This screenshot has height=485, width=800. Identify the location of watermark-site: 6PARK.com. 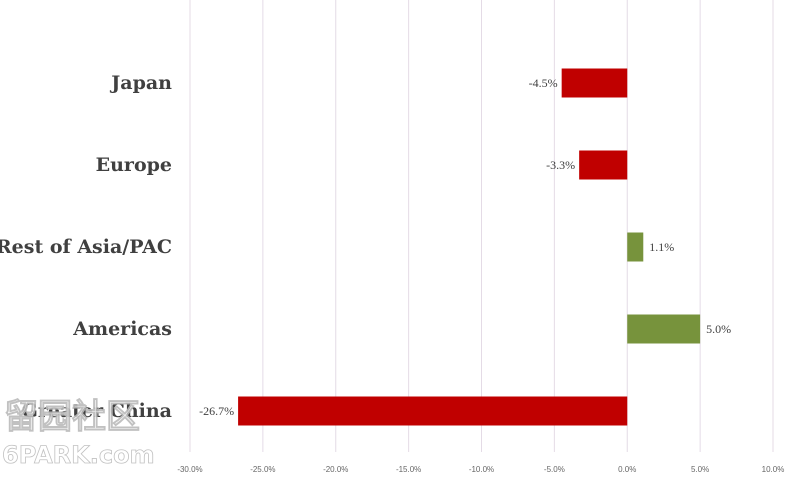
(78, 455).